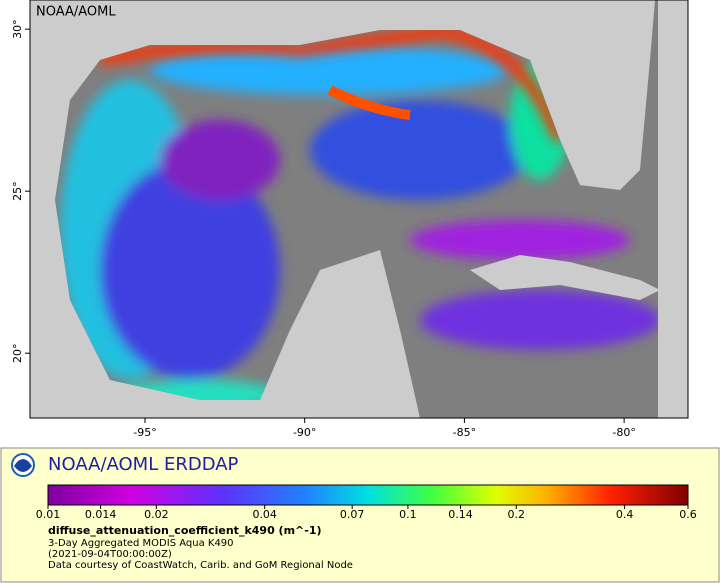 The height and width of the screenshot is (583, 720). What do you see at coordinates (48, 514) in the screenshot?
I see `colorbar-tick-label: 0.01` at bounding box center [48, 514].